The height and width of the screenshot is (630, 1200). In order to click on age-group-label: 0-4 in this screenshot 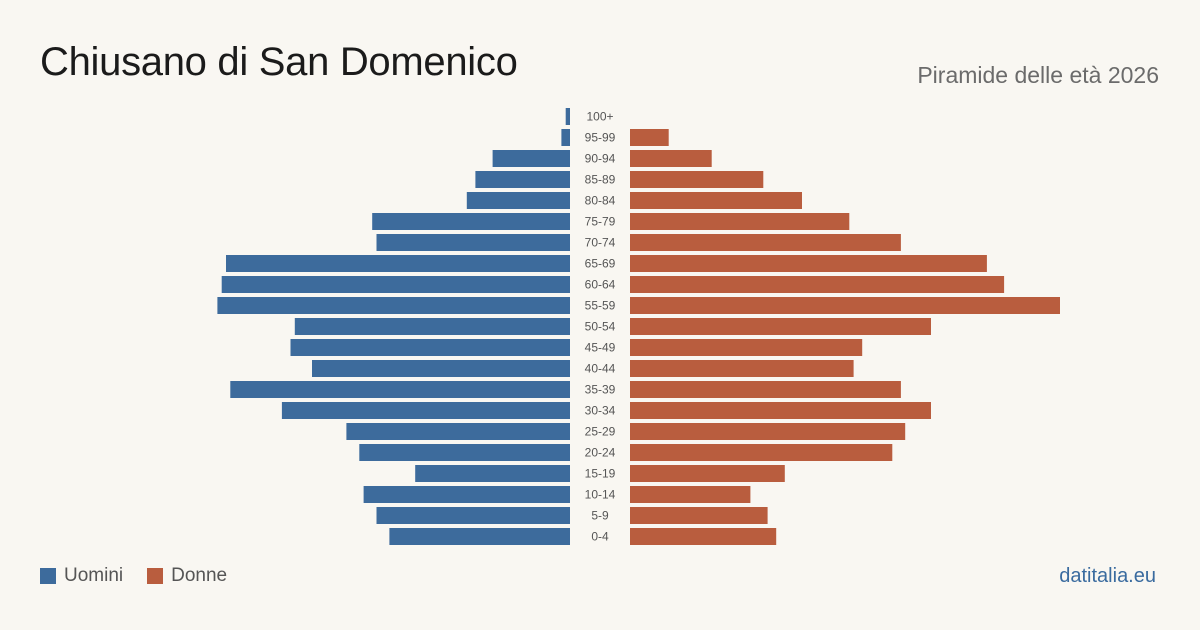, I will do `click(600, 537)`.